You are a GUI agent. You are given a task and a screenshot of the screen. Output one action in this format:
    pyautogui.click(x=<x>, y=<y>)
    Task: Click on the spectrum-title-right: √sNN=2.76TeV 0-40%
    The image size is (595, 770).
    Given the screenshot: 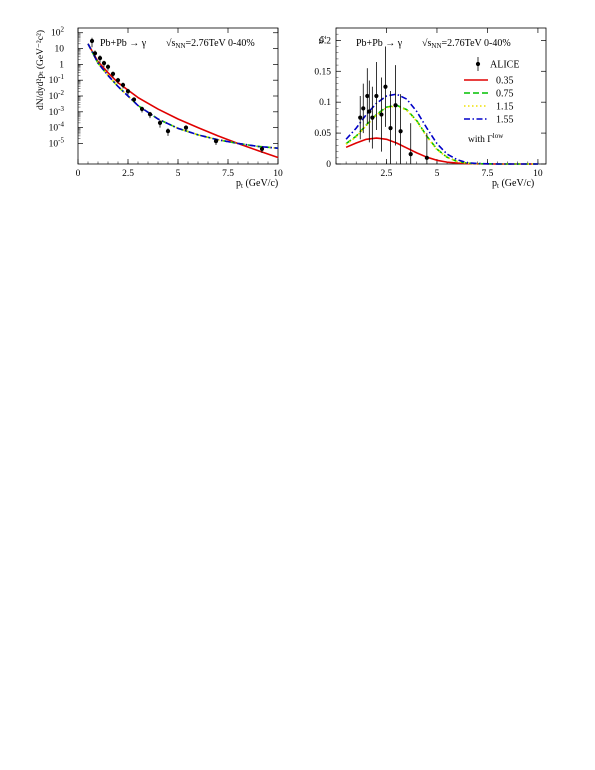 What is the action you would take?
    pyautogui.click(x=210, y=44)
    